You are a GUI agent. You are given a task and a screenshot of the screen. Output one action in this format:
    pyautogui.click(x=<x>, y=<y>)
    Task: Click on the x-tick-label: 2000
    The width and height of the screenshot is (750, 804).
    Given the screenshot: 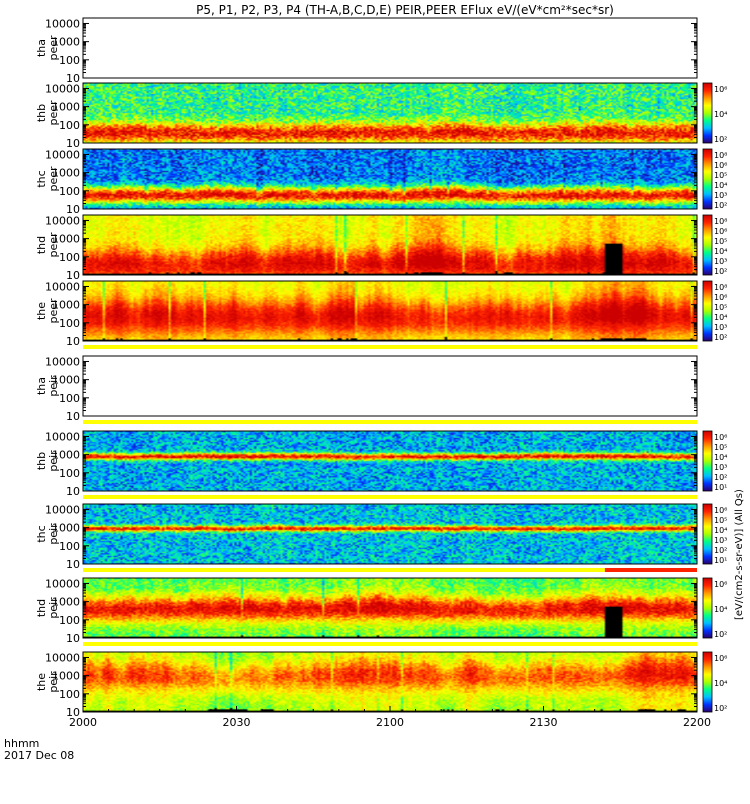 What is the action you would take?
    pyautogui.click(x=83, y=722)
    